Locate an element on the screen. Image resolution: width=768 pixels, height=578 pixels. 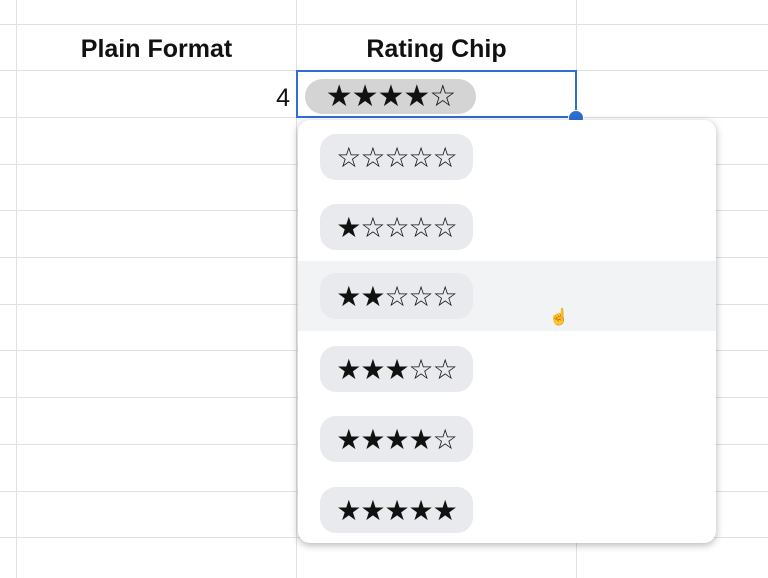
rating-chip: ★★★★☆ is located at coordinates (390, 96).